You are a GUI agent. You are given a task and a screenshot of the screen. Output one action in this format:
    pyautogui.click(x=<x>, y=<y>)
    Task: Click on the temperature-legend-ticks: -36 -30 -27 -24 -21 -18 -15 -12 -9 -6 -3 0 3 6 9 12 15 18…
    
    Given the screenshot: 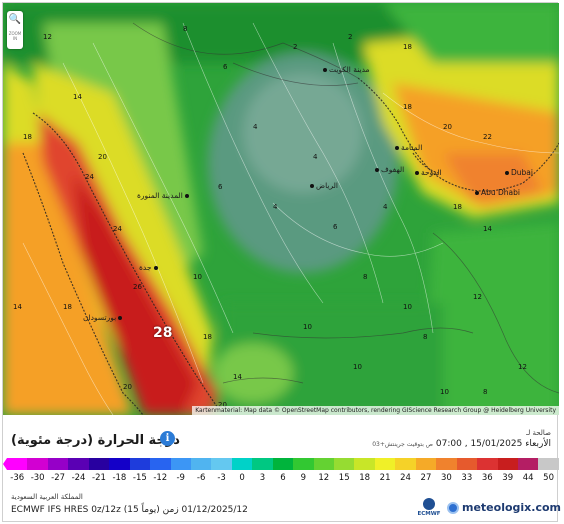 What is the action you would take?
    pyautogui.click(x=283, y=479)
    